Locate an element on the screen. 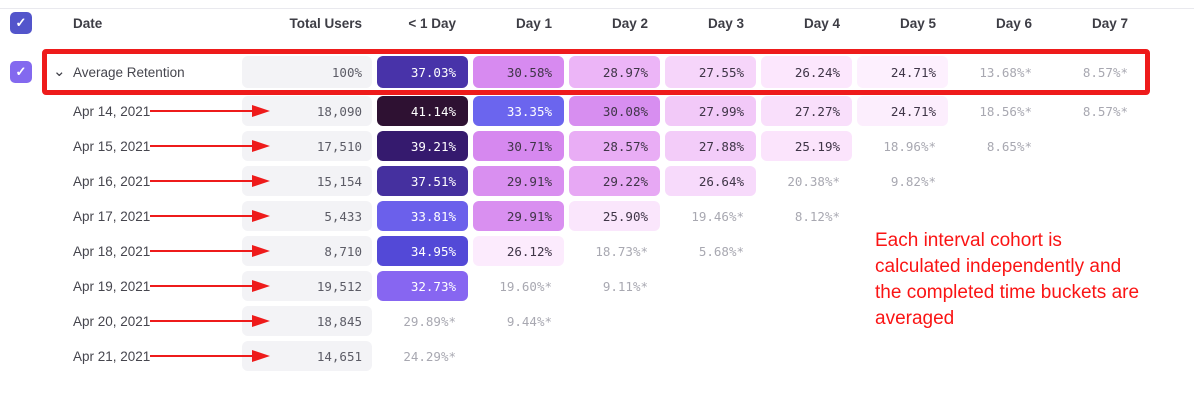 This screenshot has height=409, width=1194. total-users-value: 18,845 is located at coordinates (307, 321).